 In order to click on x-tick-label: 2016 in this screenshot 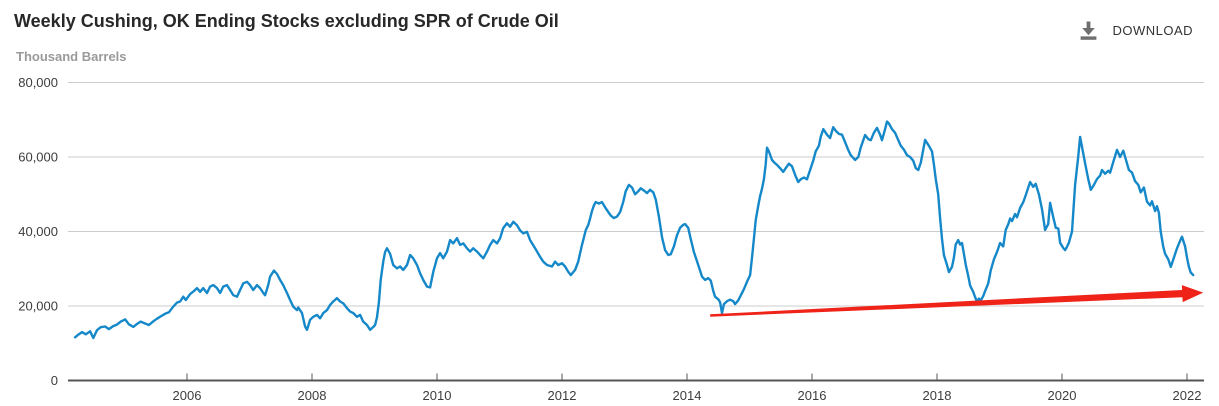, I will do `click(812, 395)`.